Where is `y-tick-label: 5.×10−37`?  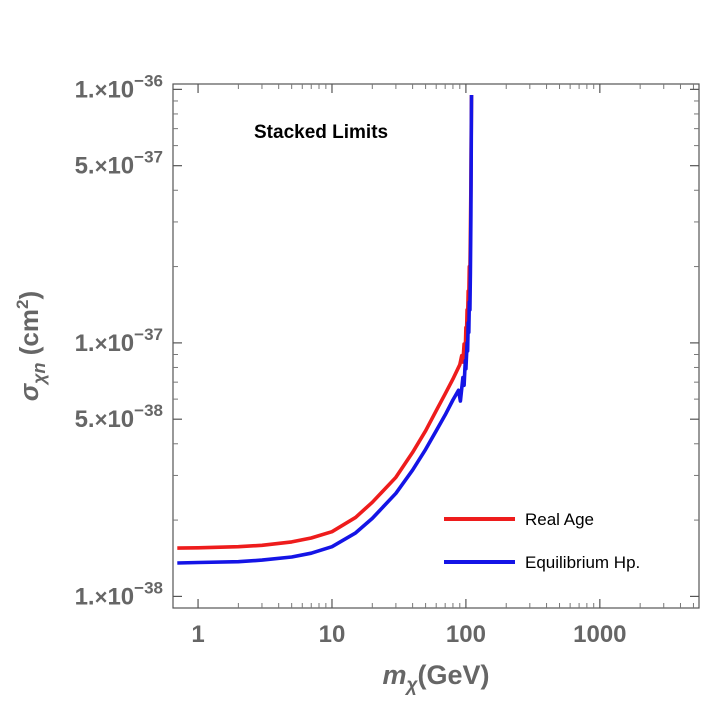 y-tick-label: 5.×10−37 is located at coordinates (119, 164).